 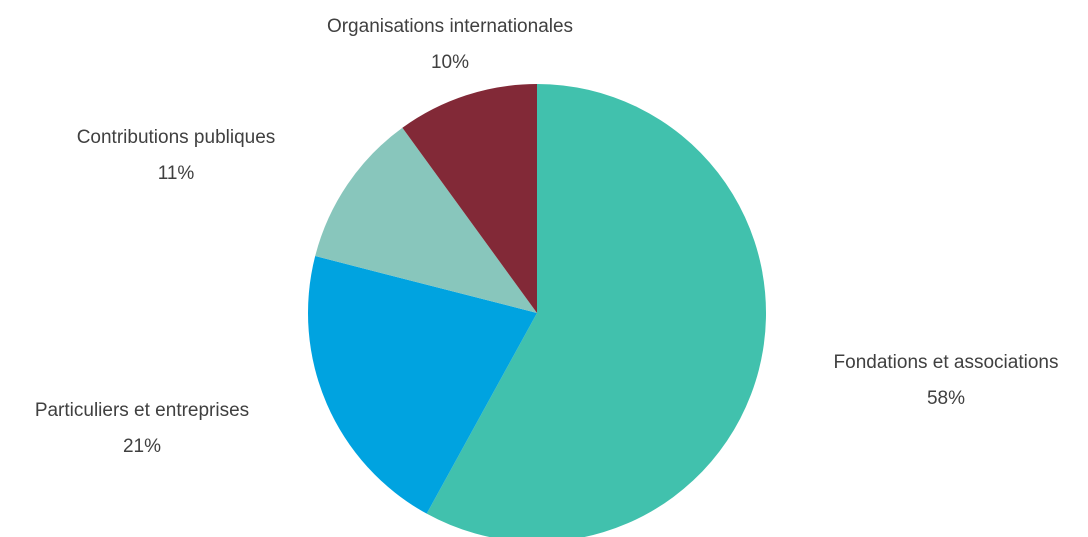 What do you see at coordinates (469, 198) in the screenshot?
I see `pie-slice-organisations-internationales` at bounding box center [469, 198].